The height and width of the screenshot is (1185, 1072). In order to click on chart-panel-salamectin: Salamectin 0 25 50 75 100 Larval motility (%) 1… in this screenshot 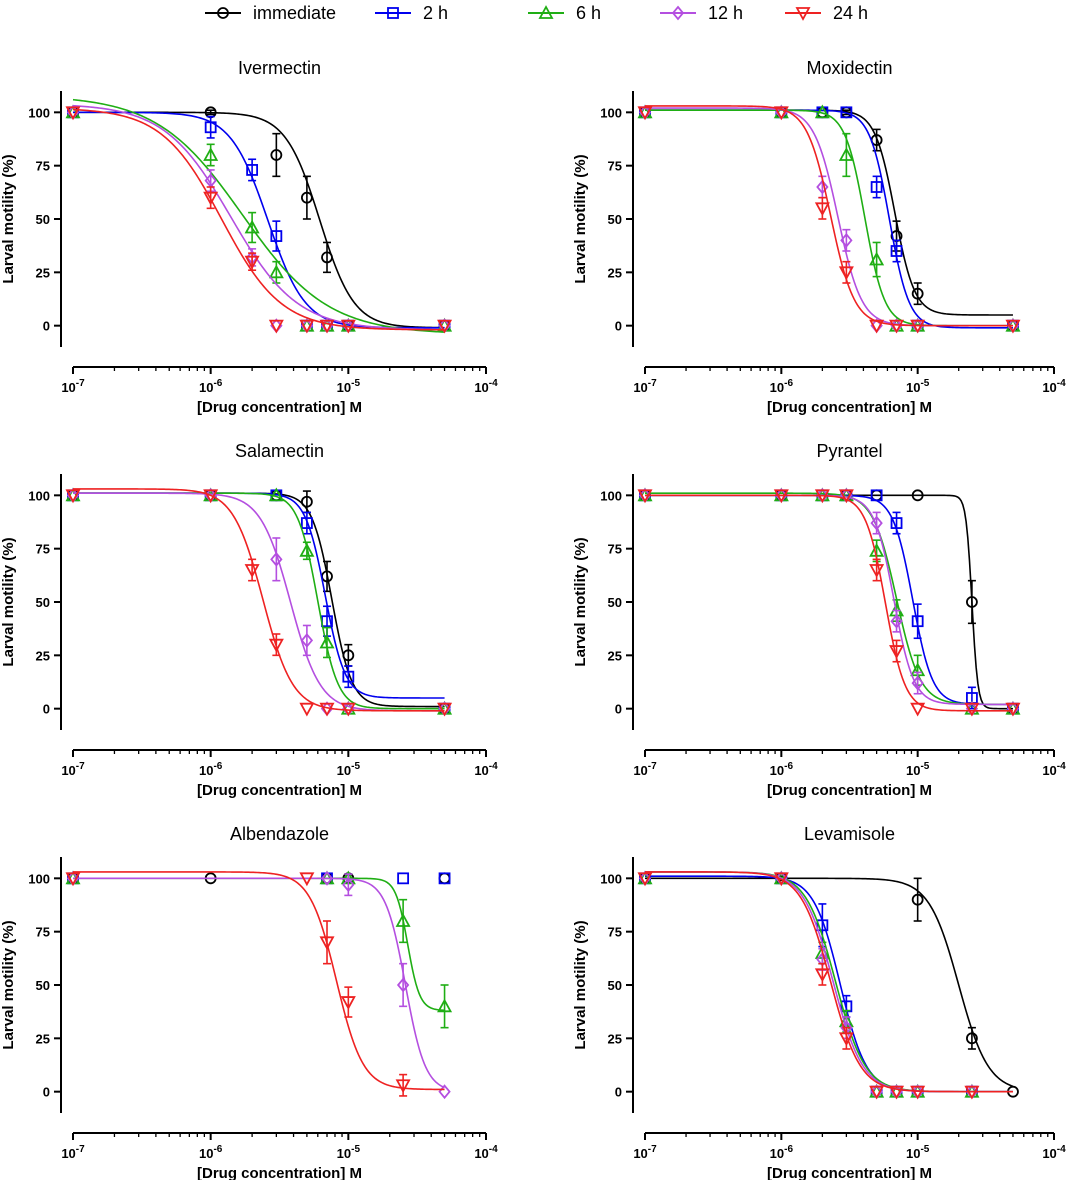, I will do `click(249, 620)`.